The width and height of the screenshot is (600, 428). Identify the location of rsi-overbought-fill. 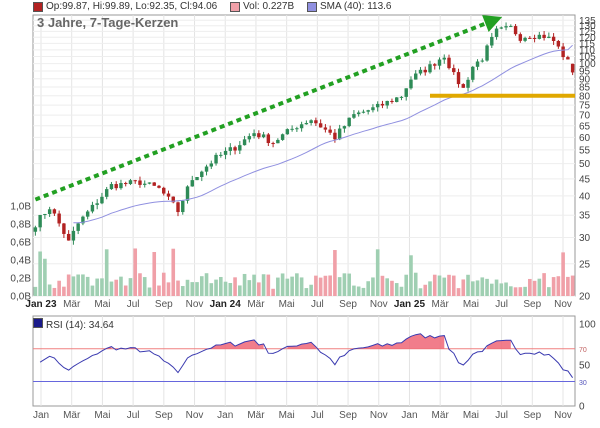
(301, 345).